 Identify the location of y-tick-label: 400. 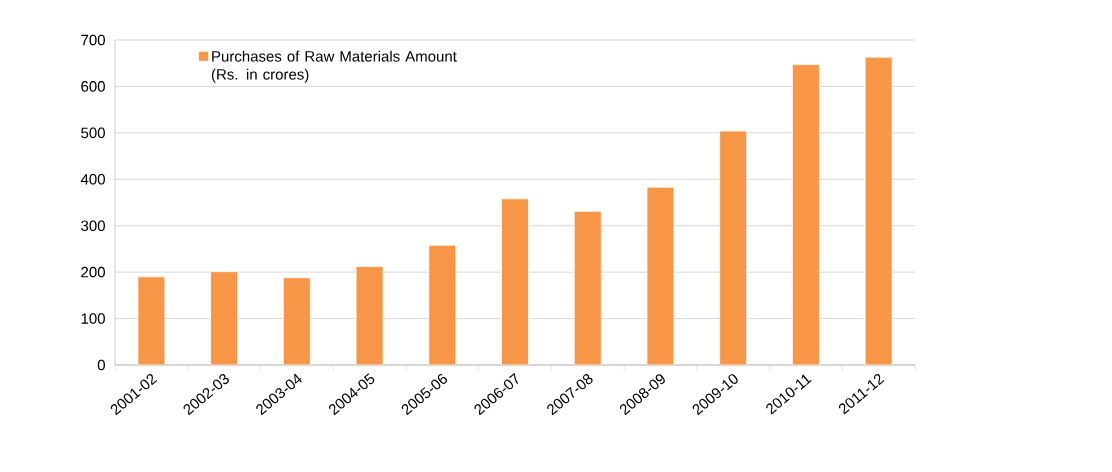
(92, 179).